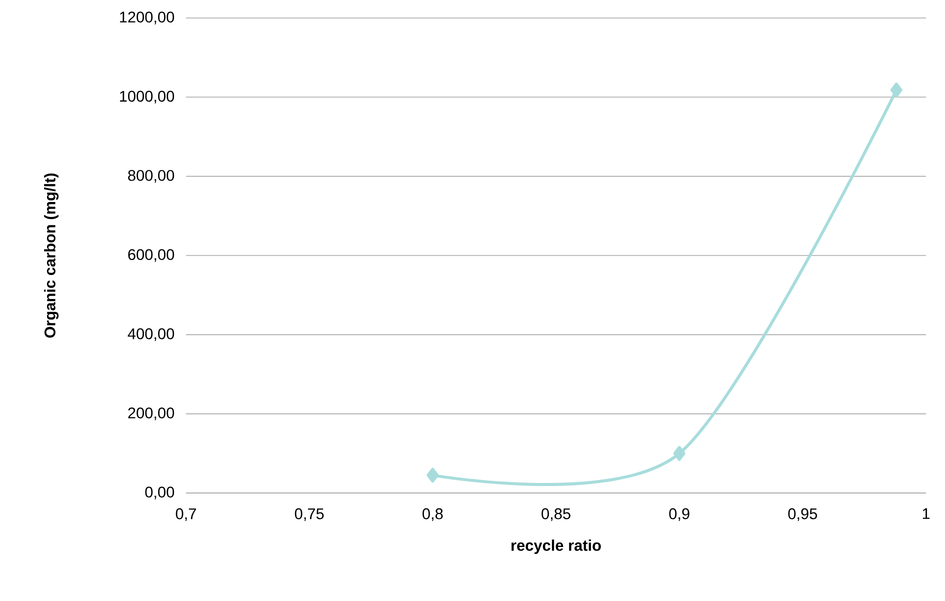  I want to click on x-tick-label: 0,7, so click(186, 515).